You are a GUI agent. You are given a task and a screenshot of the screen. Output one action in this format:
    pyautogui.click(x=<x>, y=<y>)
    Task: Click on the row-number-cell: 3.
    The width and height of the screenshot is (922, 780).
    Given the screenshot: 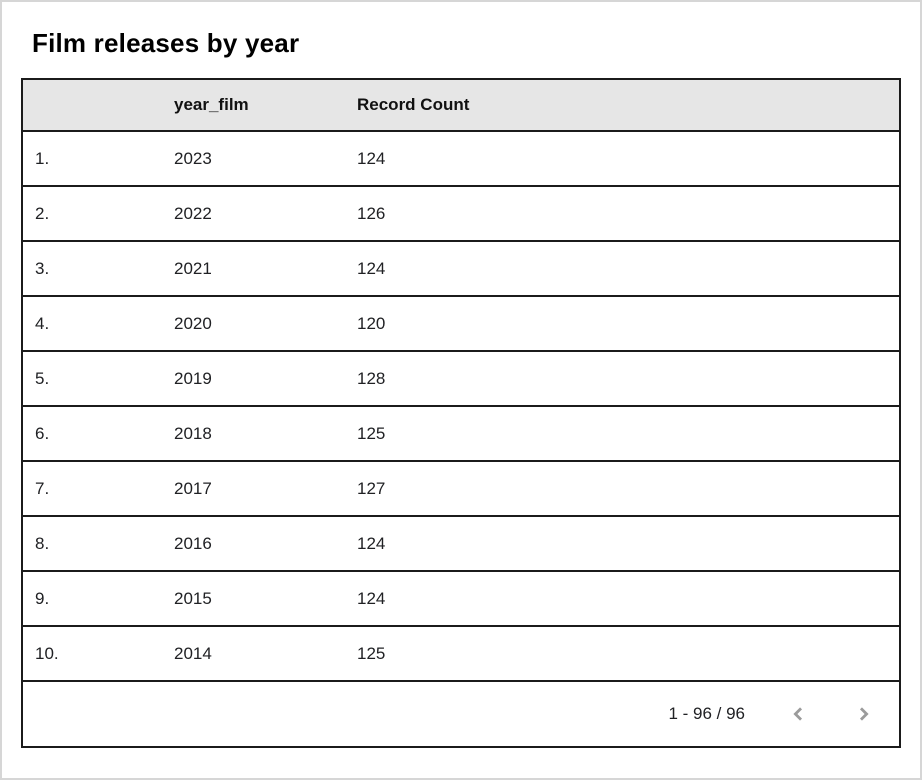 What is the action you would take?
    pyautogui.click(x=92, y=269)
    